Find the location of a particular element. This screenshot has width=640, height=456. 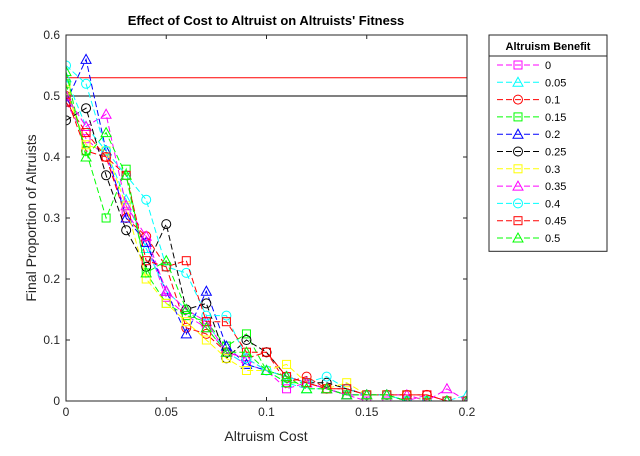

x-tick-label: 0.05 is located at coordinates (167, 412).